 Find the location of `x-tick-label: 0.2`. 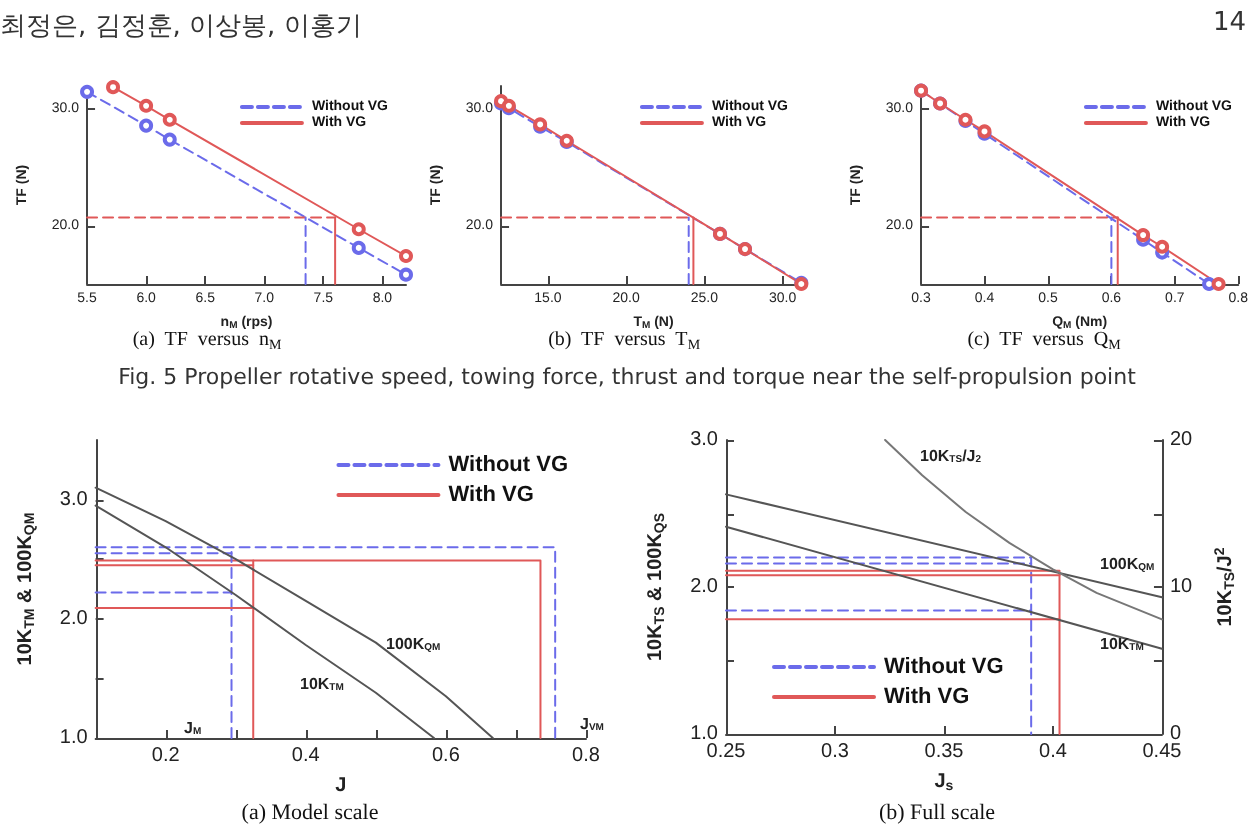

x-tick-label: 0.2 is located at coordinates (166, 756).